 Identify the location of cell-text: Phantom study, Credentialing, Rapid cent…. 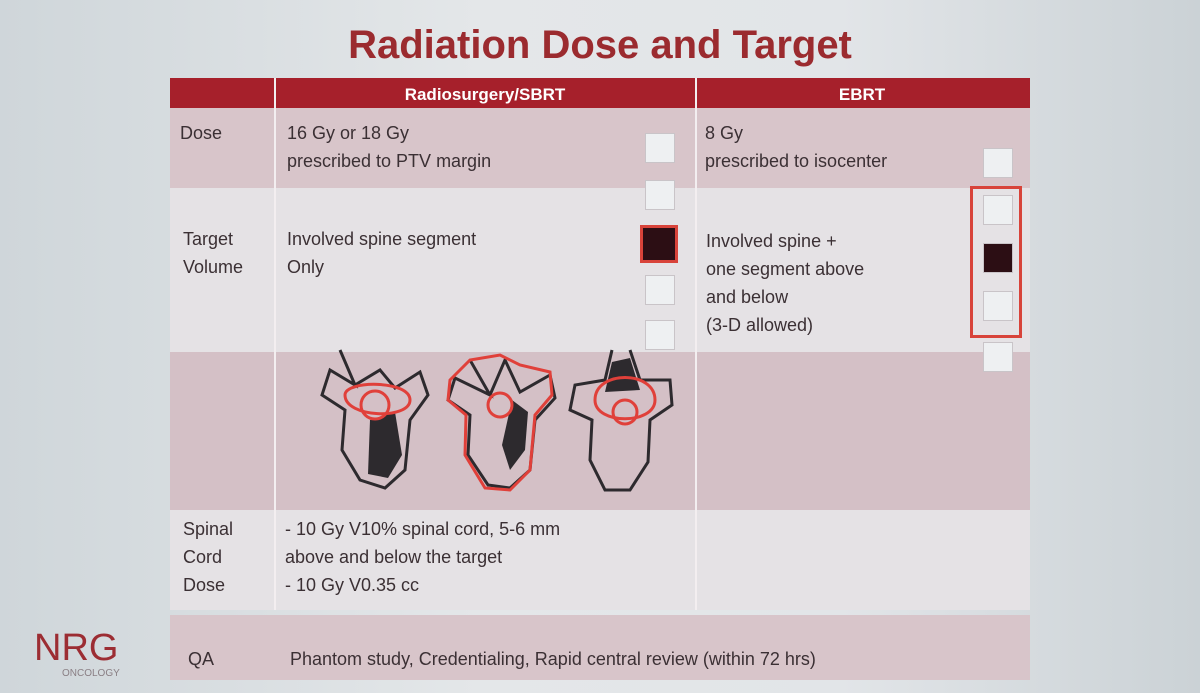
(553, 659).